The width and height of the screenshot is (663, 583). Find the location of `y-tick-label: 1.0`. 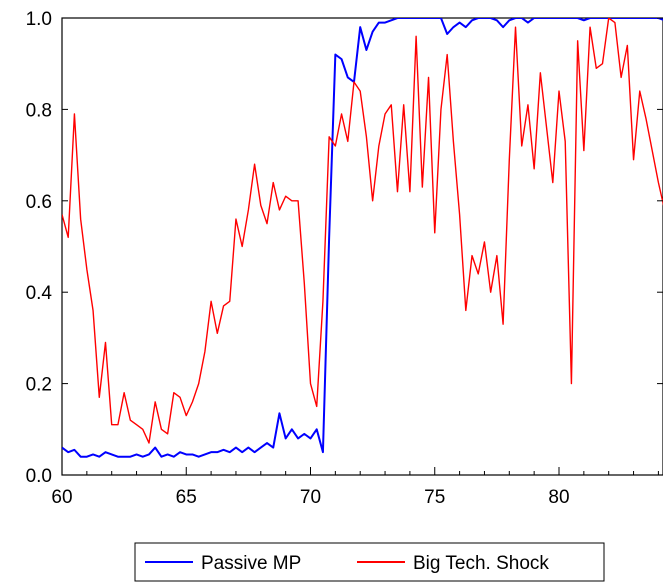

y-tick-label: 1.0 is located at coordinates (39, 19).